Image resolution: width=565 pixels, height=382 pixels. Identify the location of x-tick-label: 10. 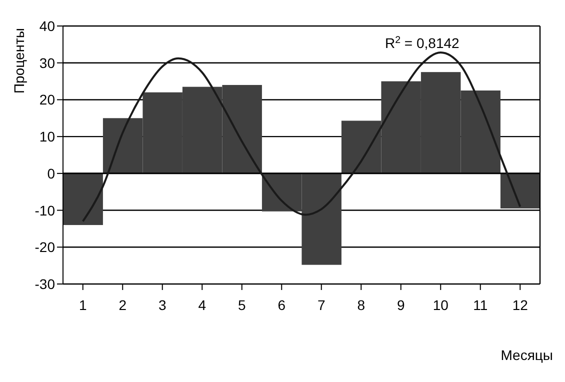
(440, 304).